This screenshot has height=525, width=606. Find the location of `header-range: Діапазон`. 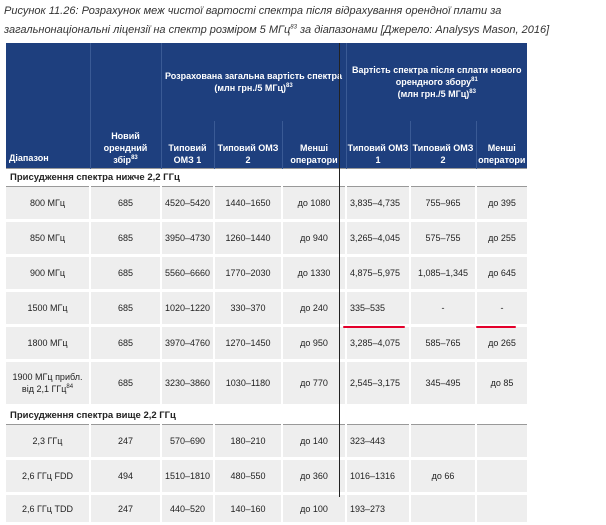

header-range: Діапазон is located at coordinates (48, 145).